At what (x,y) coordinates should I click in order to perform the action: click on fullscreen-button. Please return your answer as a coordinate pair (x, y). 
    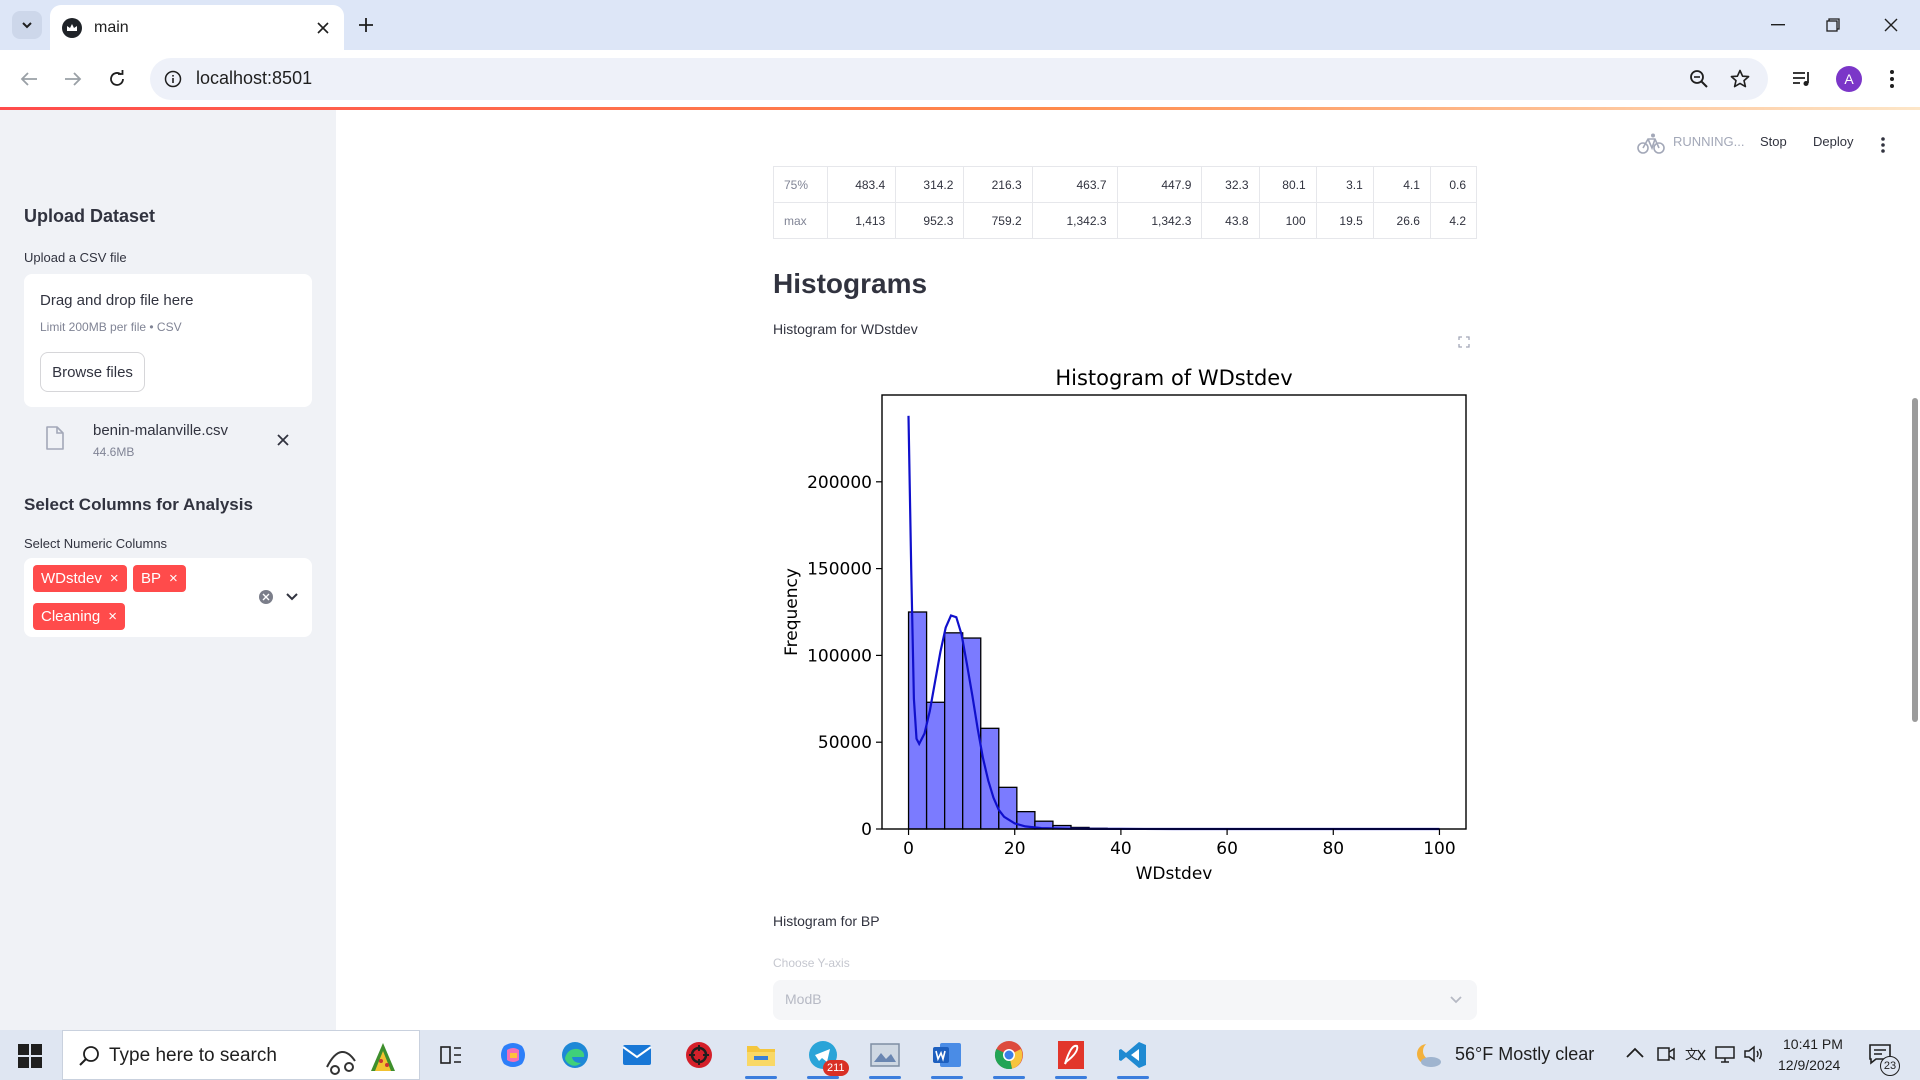
    Looking at the image, I should click on (1464, 342).